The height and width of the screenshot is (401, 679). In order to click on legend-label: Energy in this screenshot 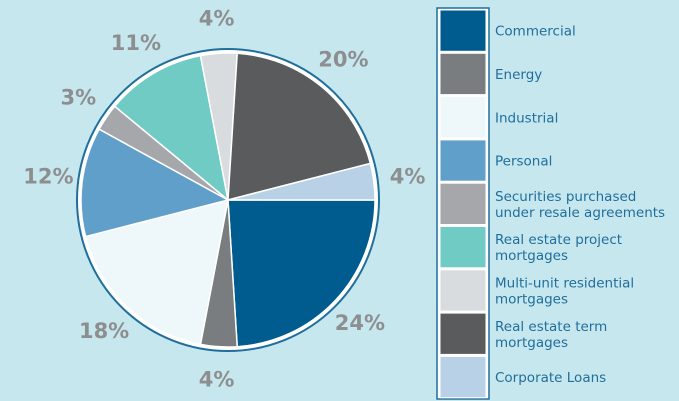, I will do `click(518, 75)`.